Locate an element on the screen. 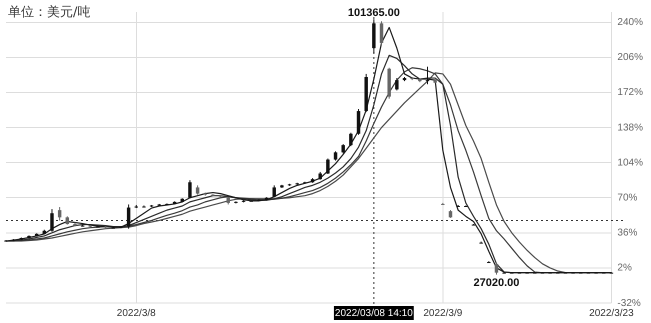  annotation: 单位：美元/吨 is located at coordinates (49, 12).